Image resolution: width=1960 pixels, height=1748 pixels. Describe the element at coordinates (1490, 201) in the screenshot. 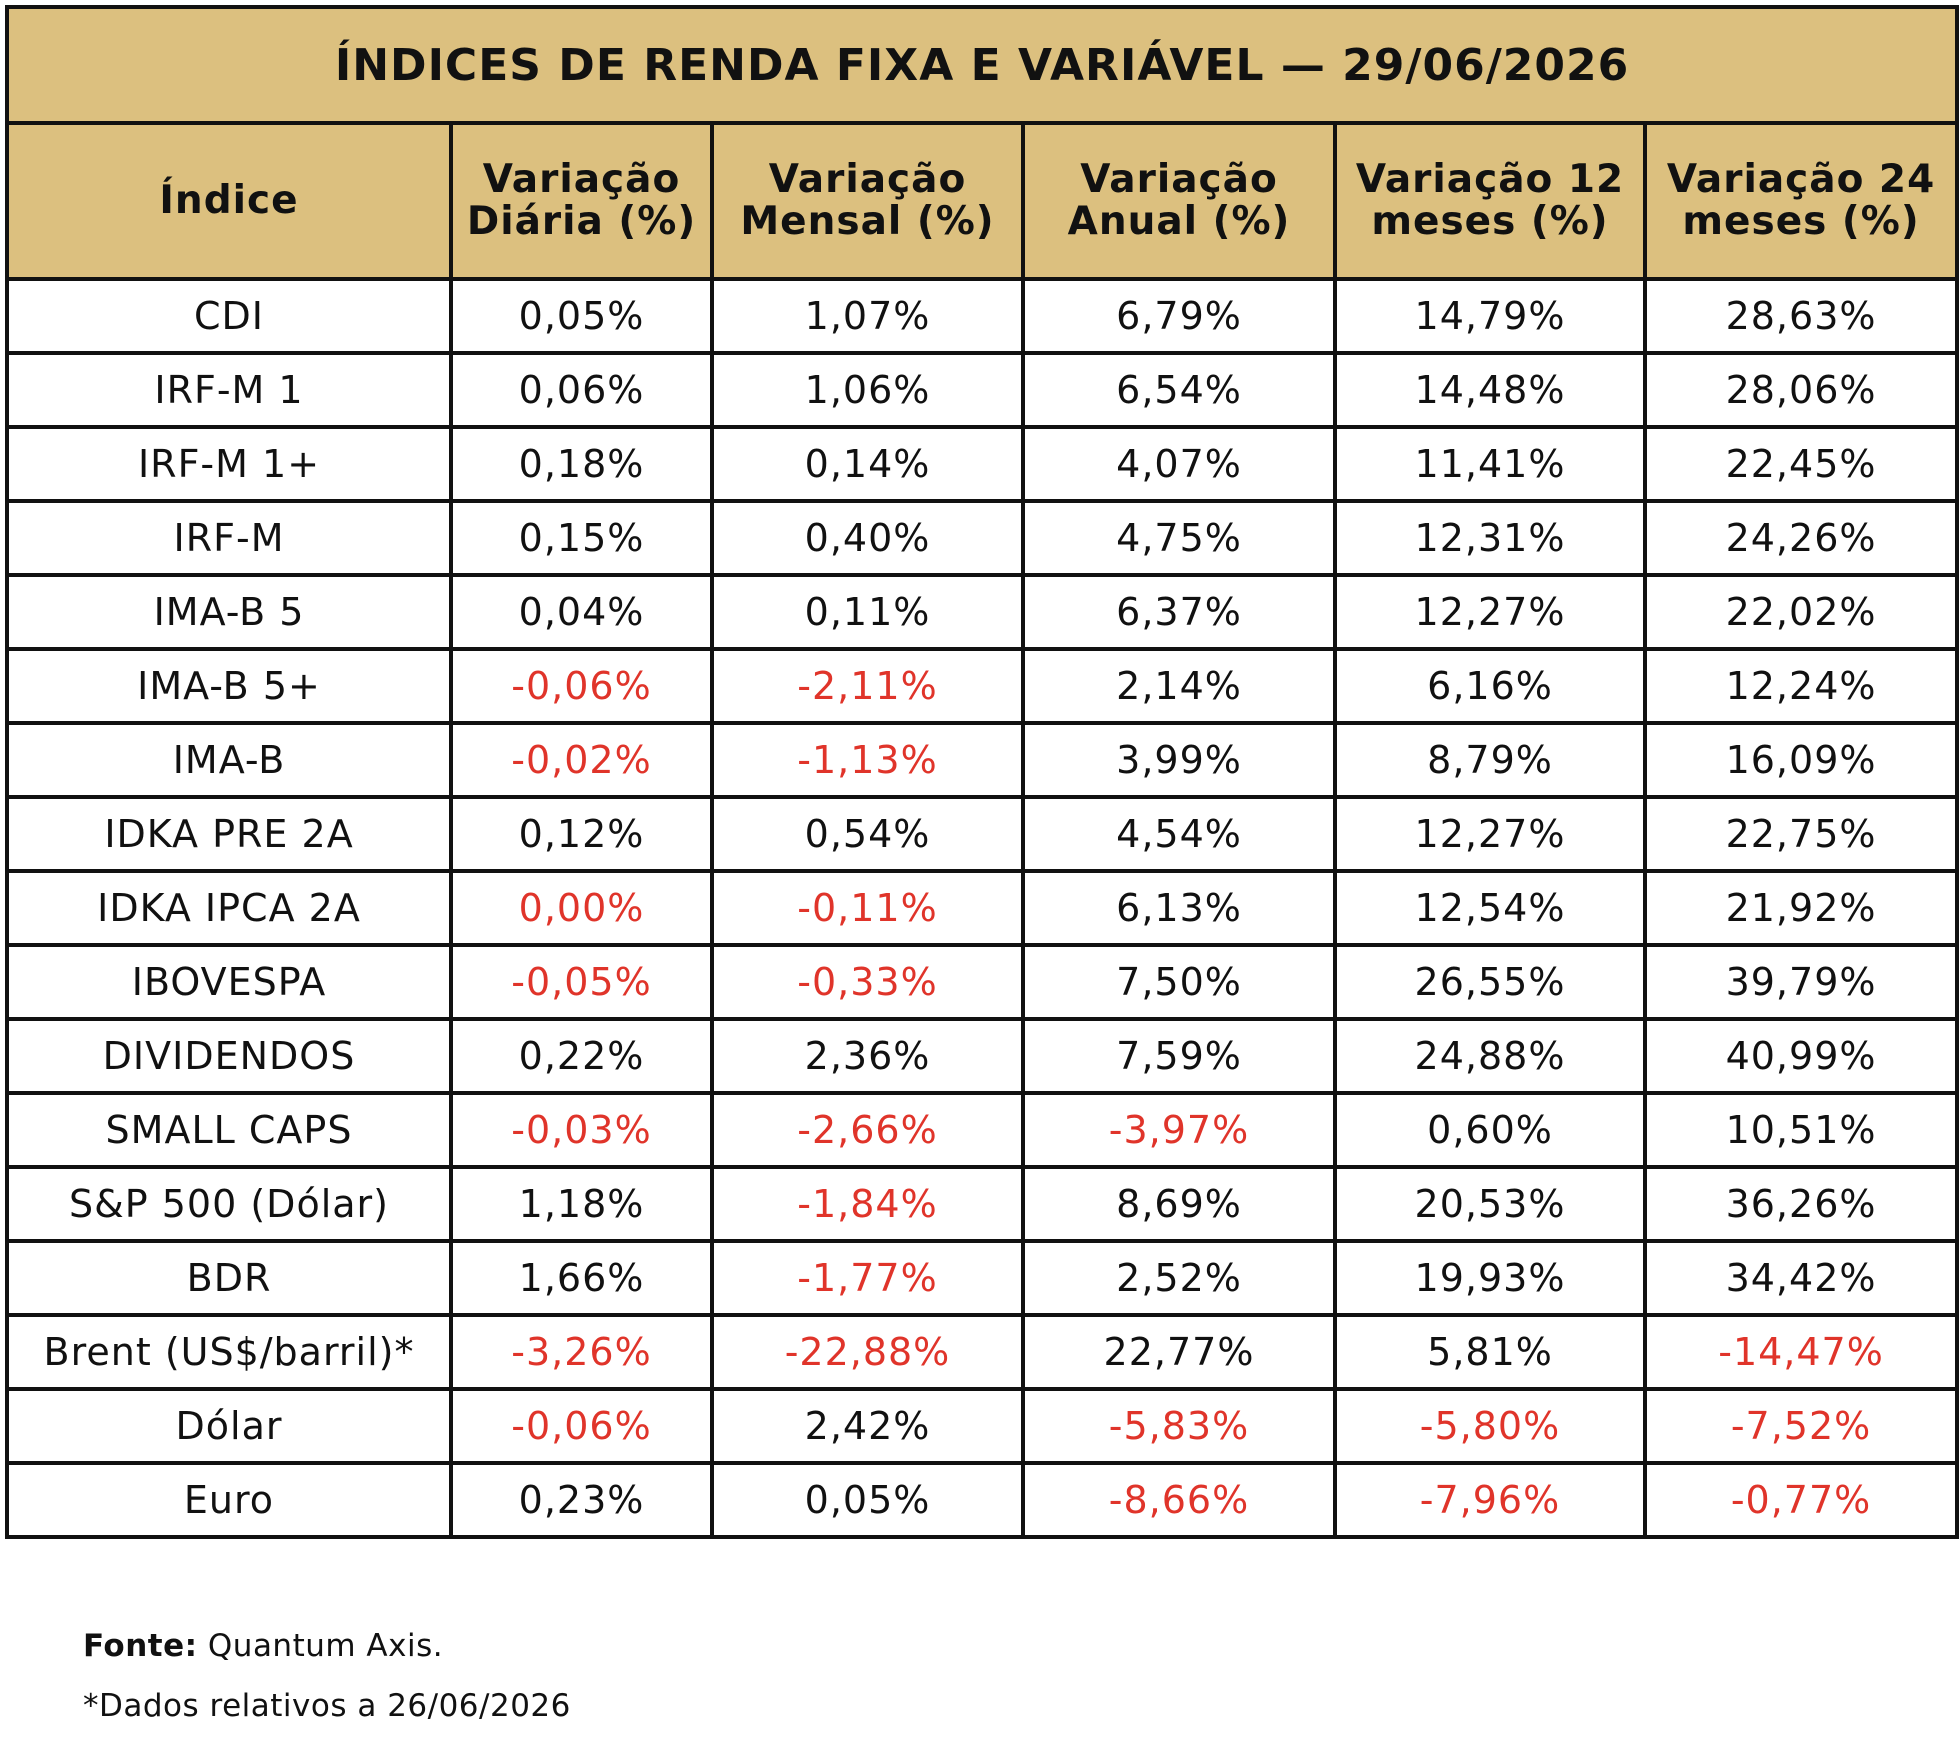

I see `column-header: Variação 12 meses (%)` at that location.